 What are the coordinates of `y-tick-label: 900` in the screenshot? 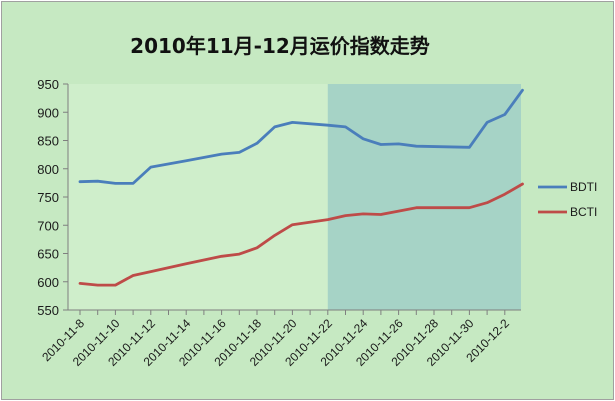 It's located at (48, 112).